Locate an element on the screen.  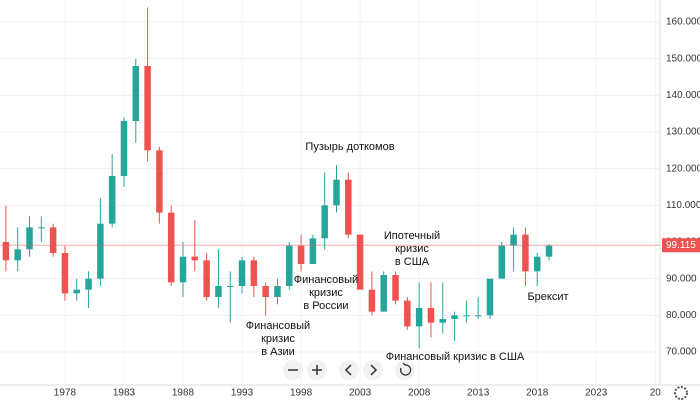
reset-button is located at coordinates (405, 370).